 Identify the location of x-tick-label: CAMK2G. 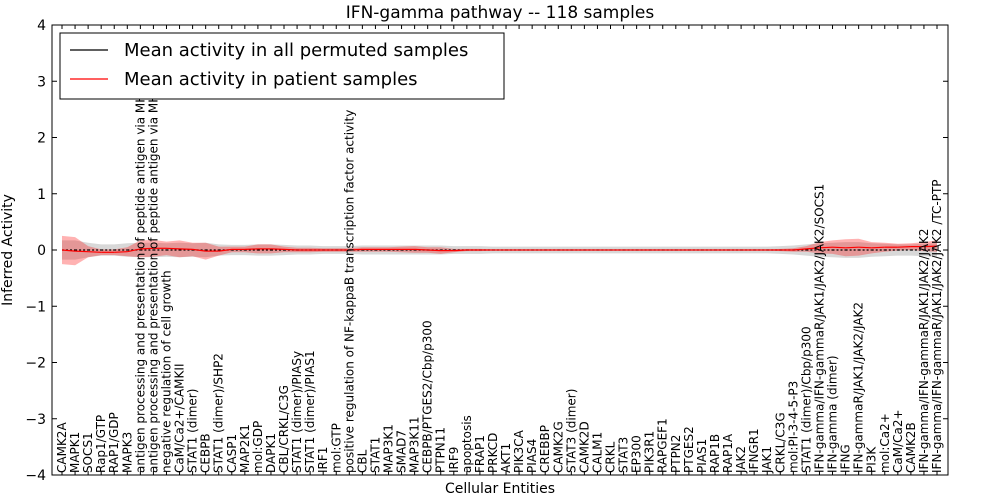
(558, 447).